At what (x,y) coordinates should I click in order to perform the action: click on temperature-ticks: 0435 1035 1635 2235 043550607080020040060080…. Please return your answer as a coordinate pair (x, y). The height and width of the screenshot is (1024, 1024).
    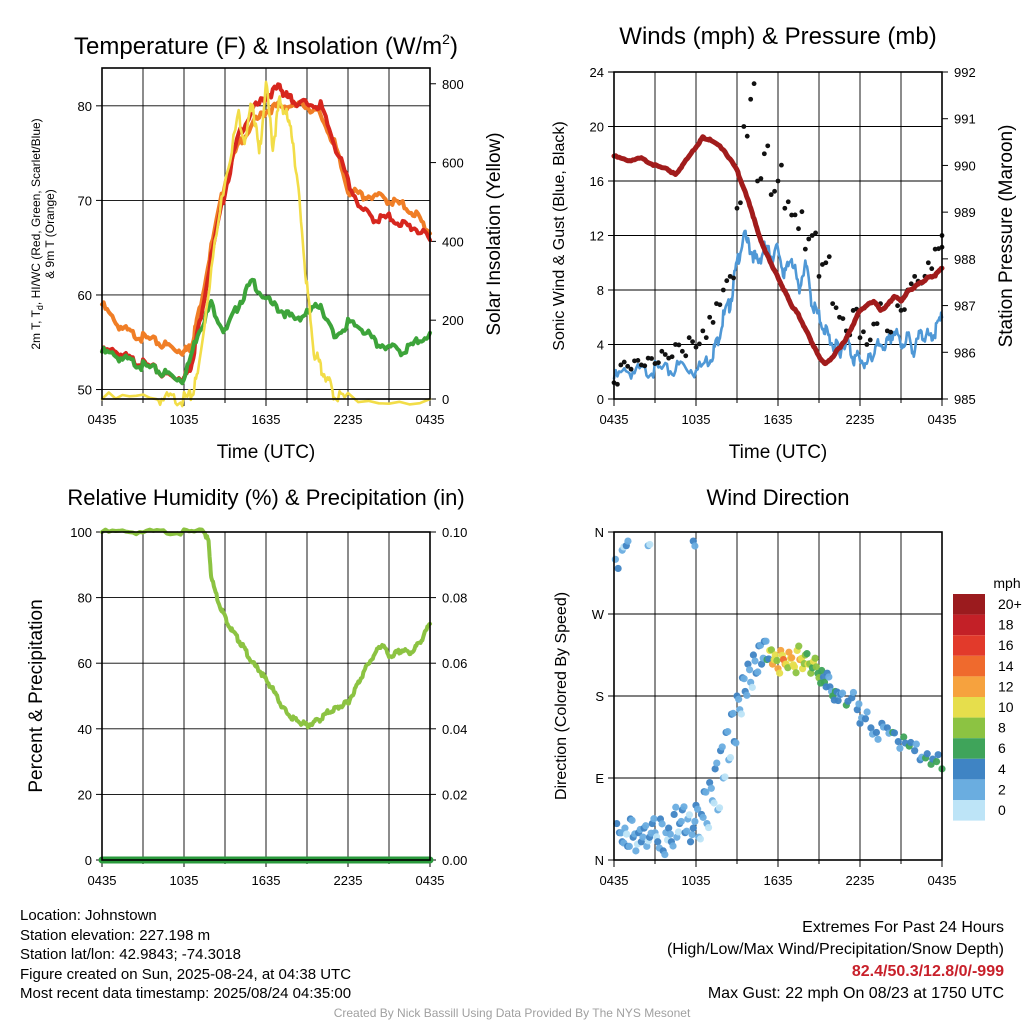
    Looking at the image, I should click on (271, 252).